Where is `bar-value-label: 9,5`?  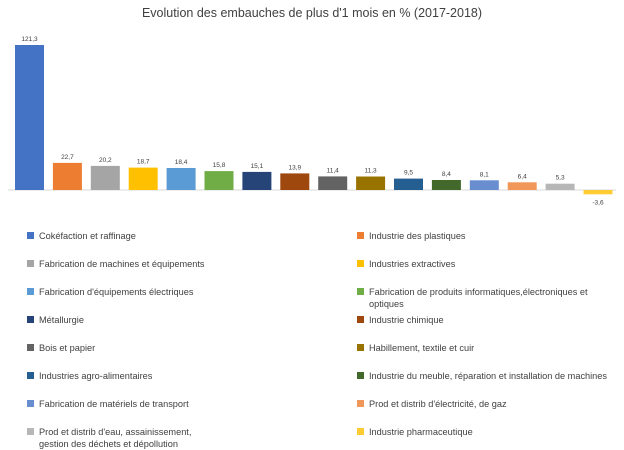
bar-value-label: 9,5 is located at coordinates (408, 173).